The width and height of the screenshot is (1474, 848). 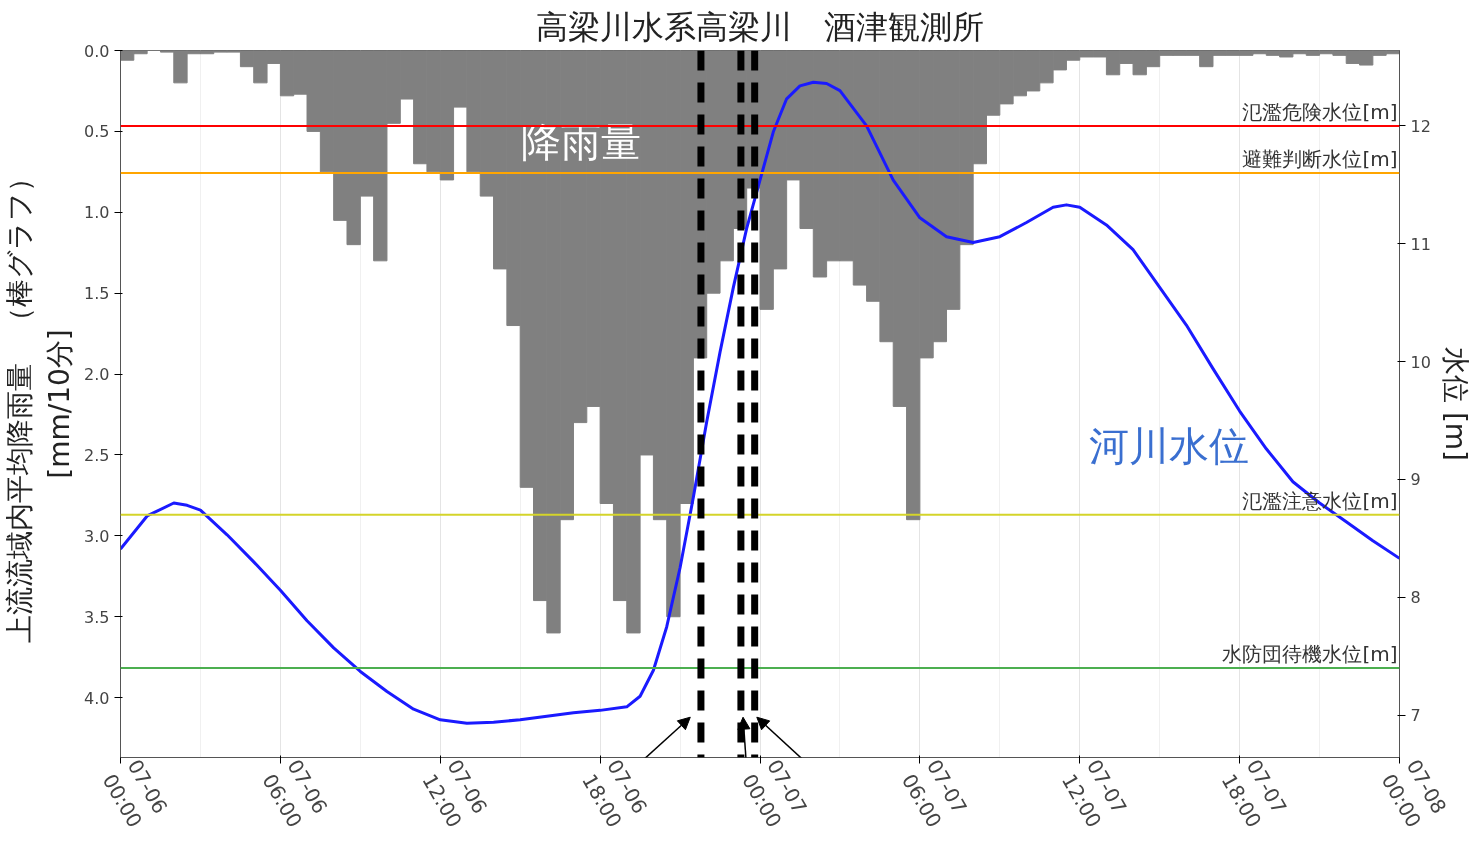 What do you see at coordinates (1420, 362) in the screenshot?
I see `y2-tick-label: 10` at bounding box center [1420, 362].